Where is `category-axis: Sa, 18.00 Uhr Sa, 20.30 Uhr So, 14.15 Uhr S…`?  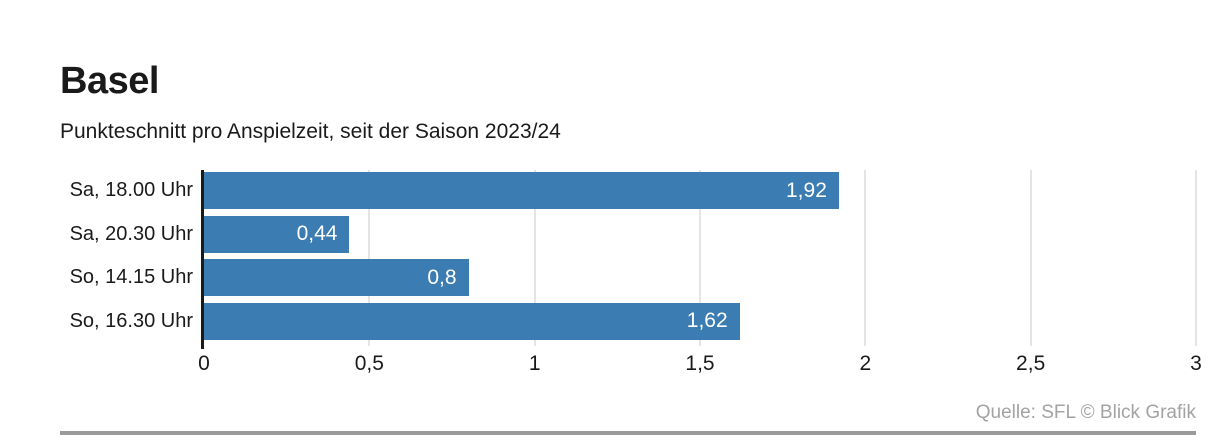 category-axis: Sa, 18.00 Uhr Sa, 20.30 Uhr So, 14.15 Uhr S… is located at coordinates (126, 256).